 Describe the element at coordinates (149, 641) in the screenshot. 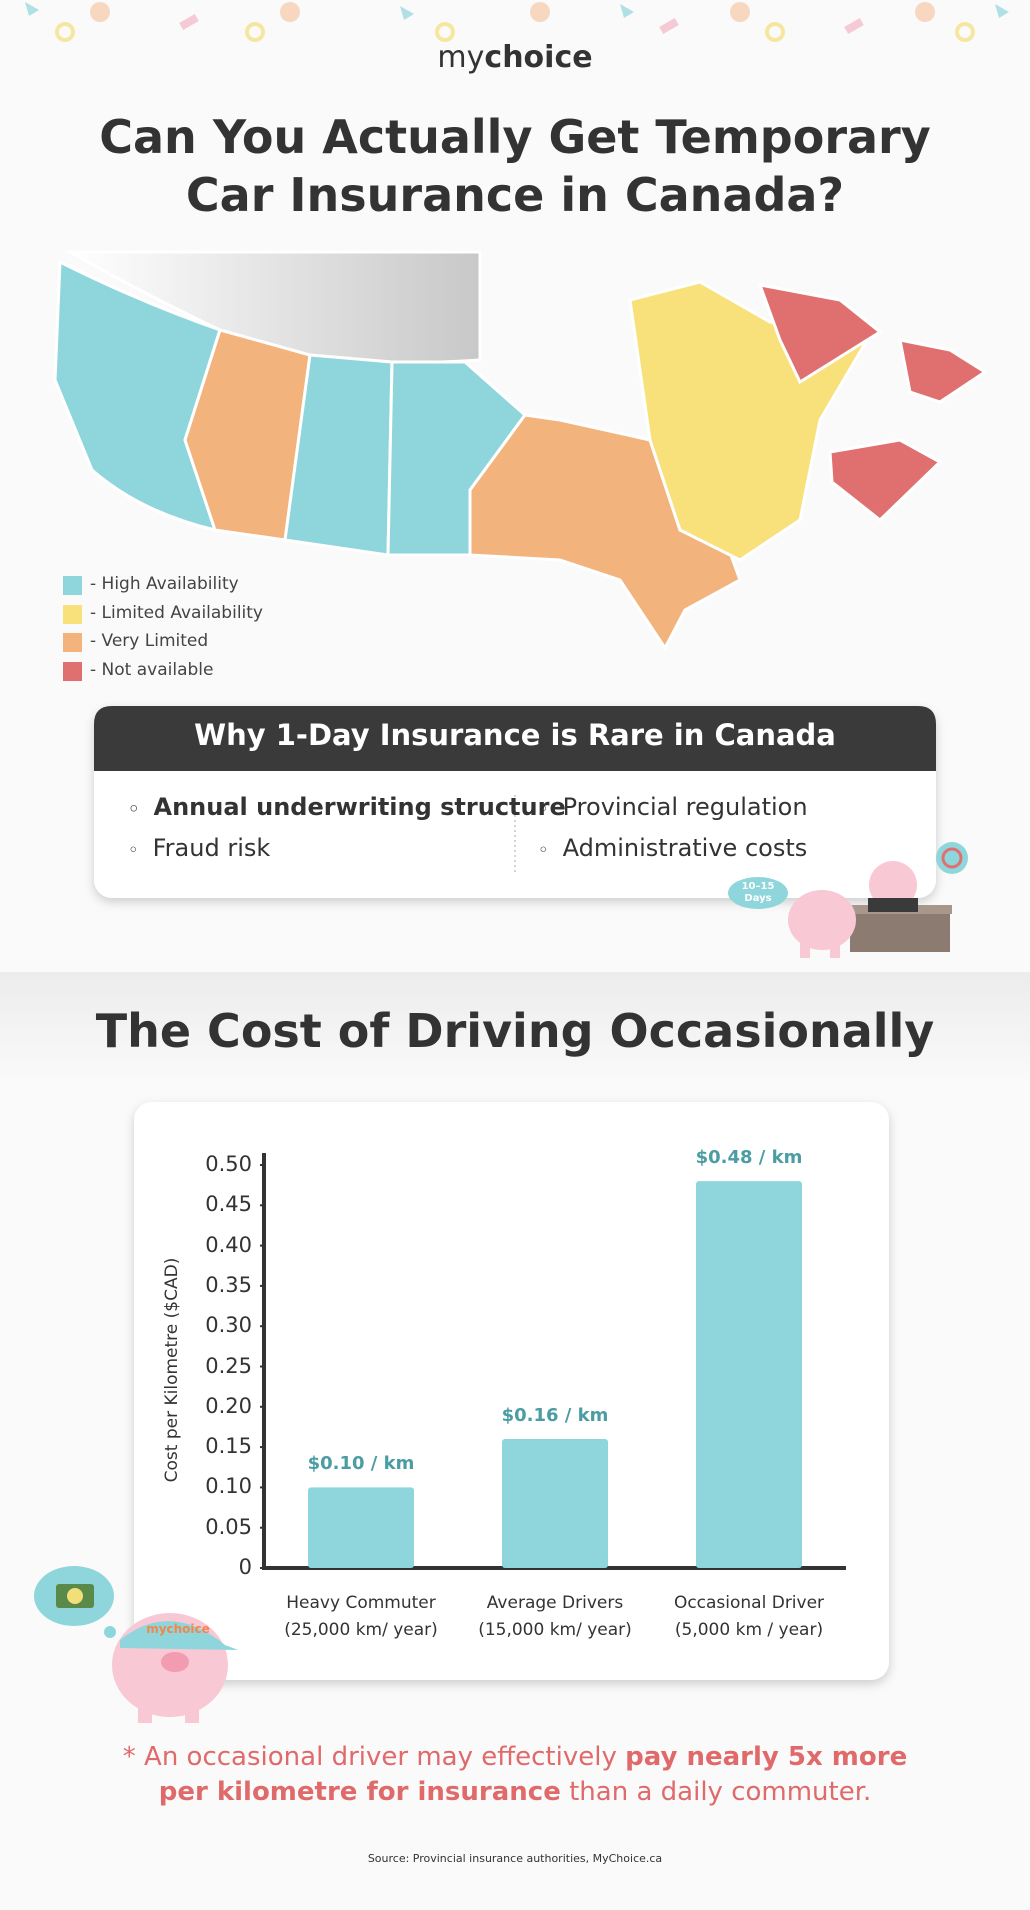

I see `legend-label: - Very Limited` at that location.